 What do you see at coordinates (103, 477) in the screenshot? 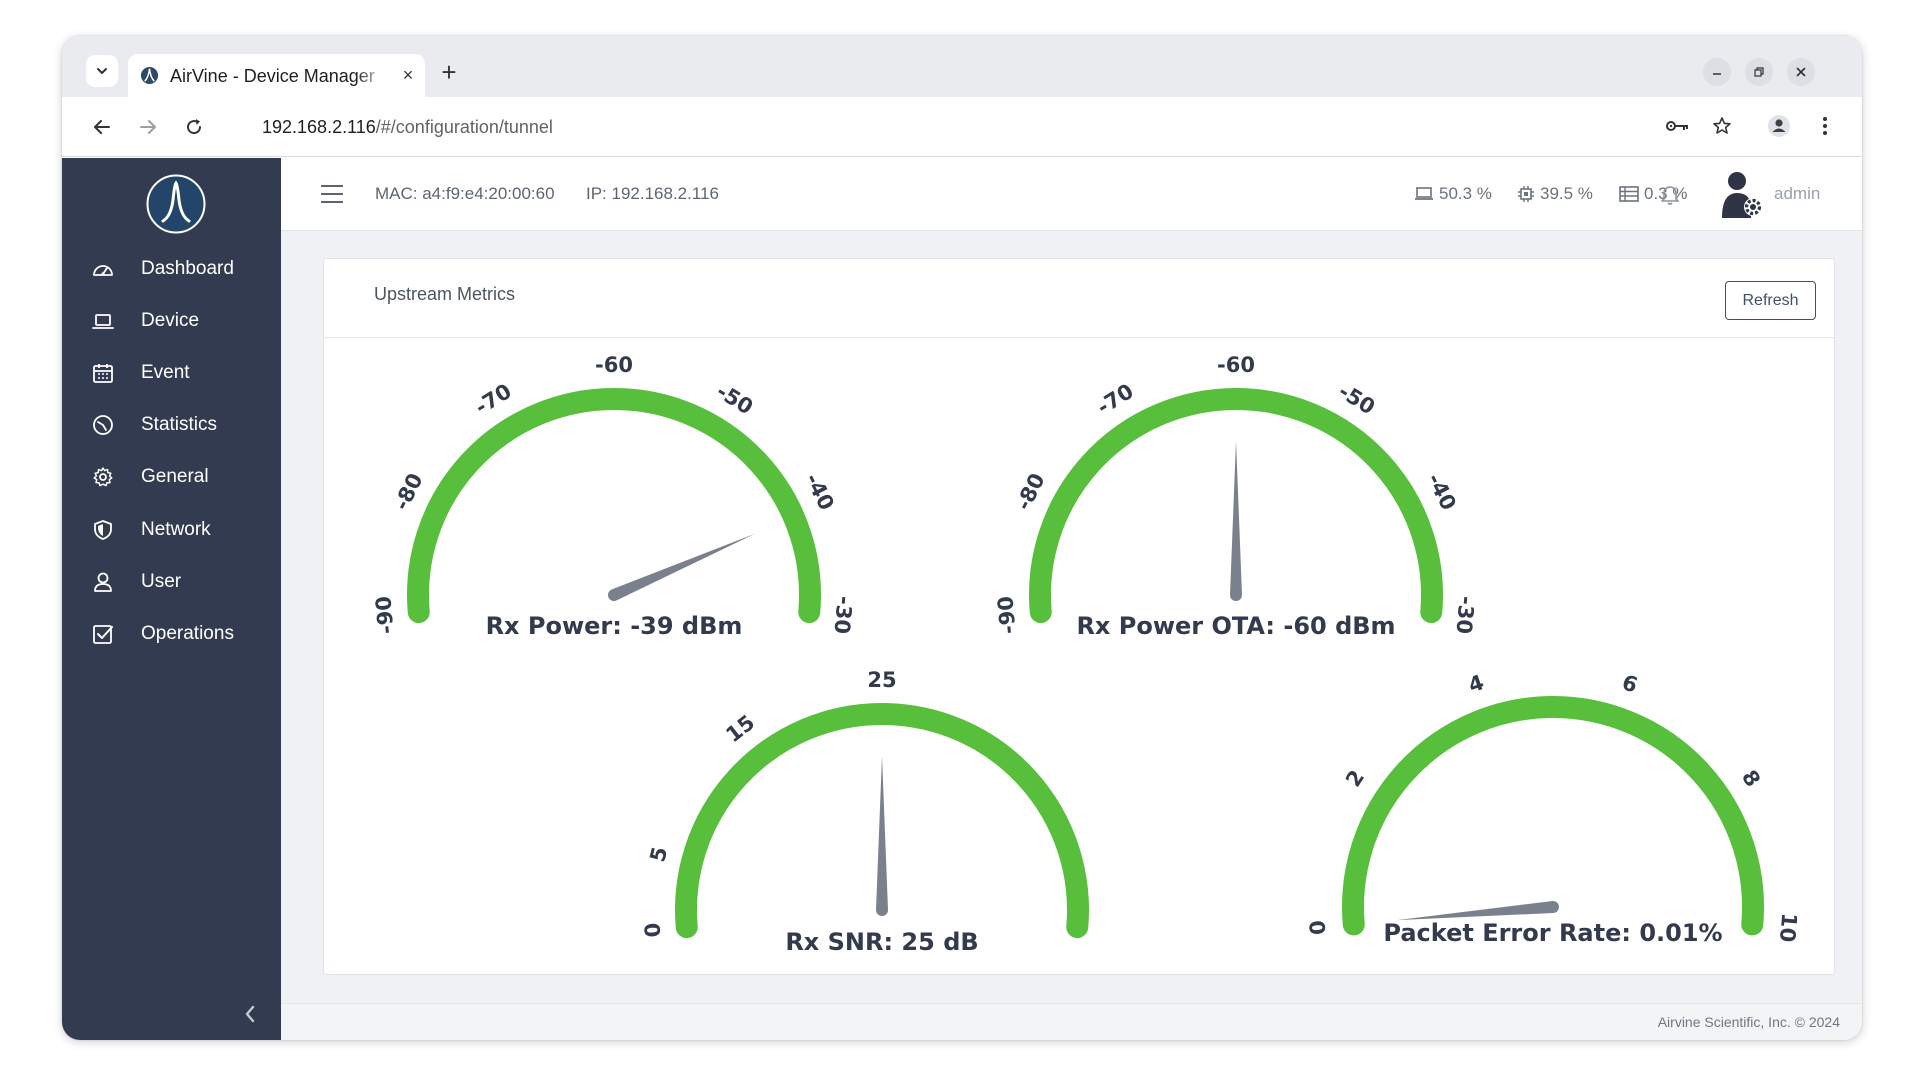
I see `gear-icon` at bounding box center [103, 477].